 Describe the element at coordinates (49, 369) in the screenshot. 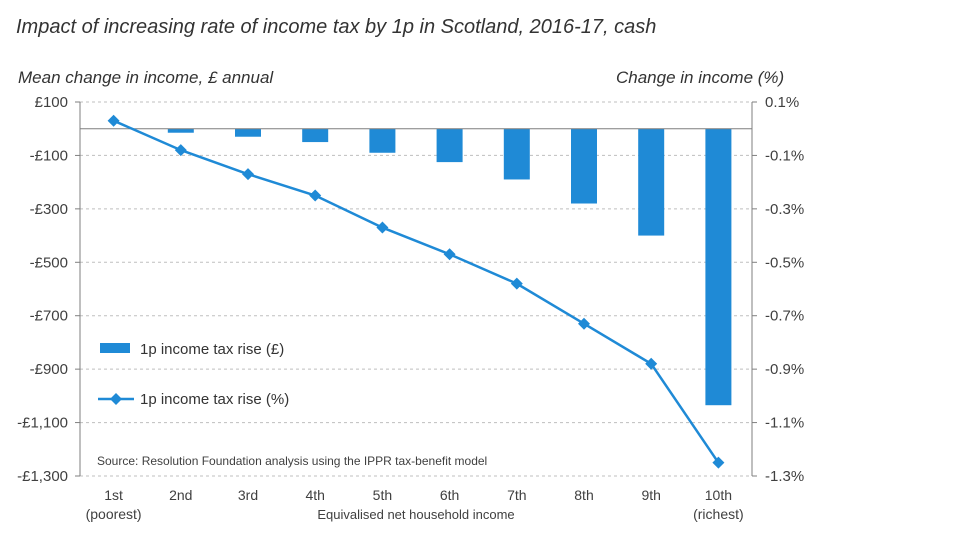

I see `y-tick-label-left: -£900` at that location.